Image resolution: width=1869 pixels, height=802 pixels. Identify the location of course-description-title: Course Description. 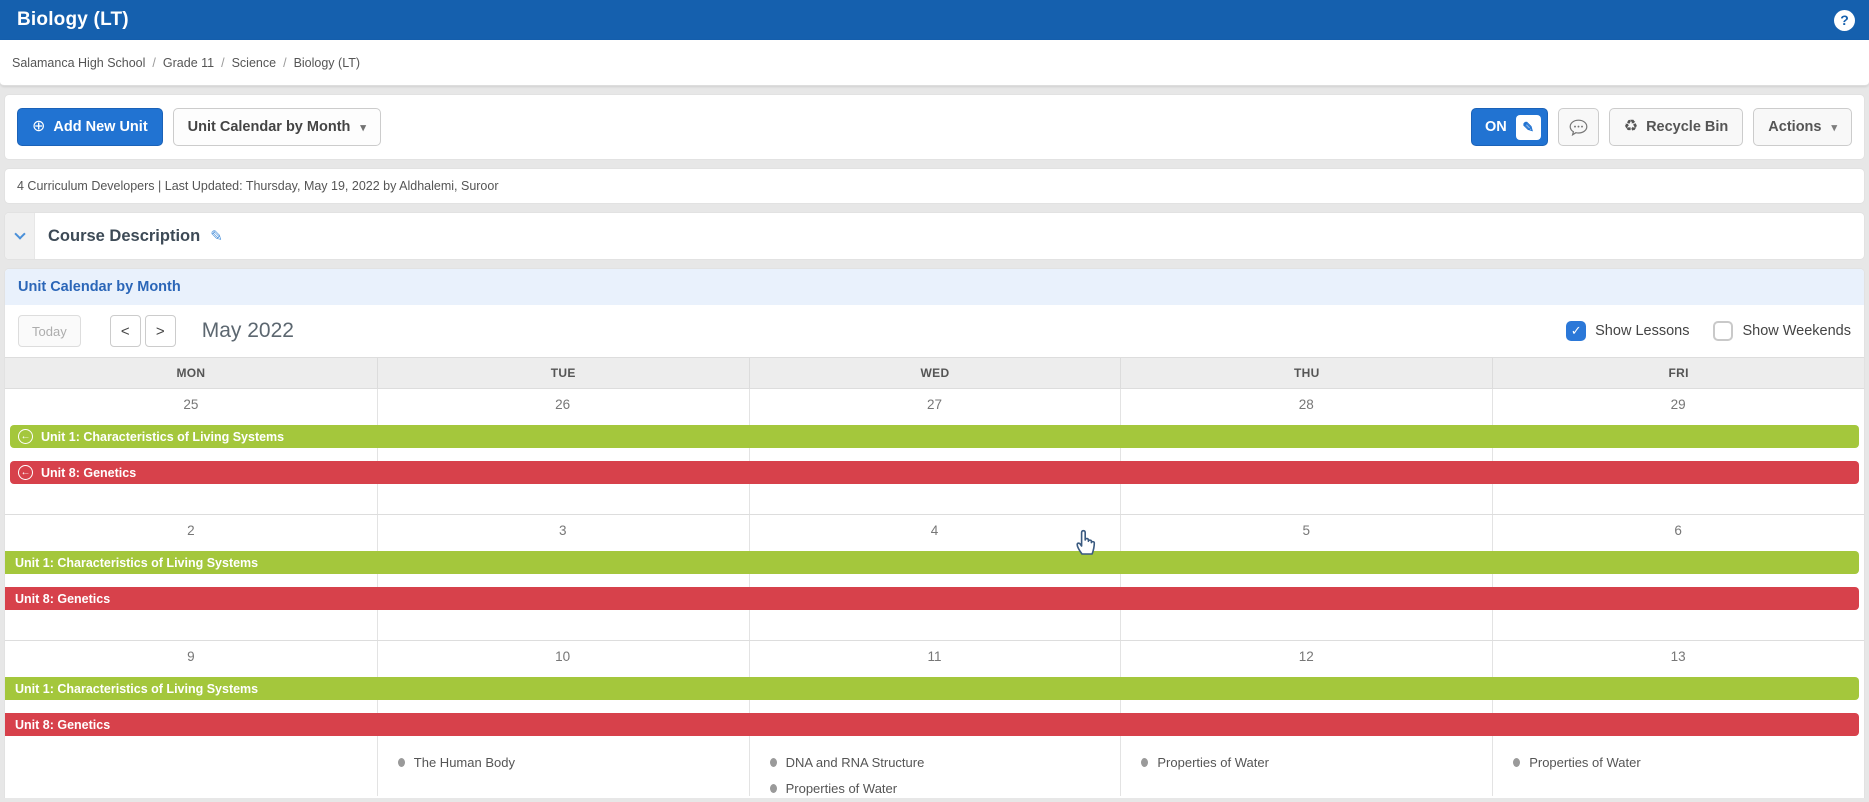
(124, 235).